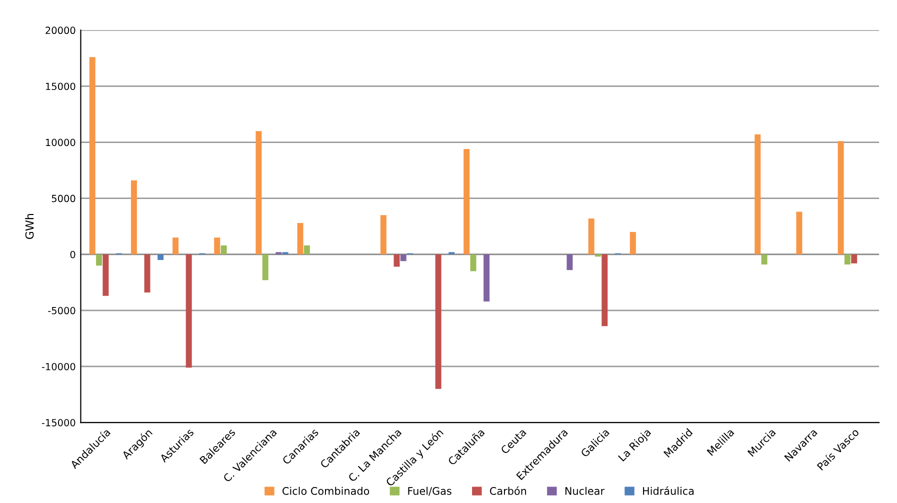 This screenshot has width=897, height=503. What do you see at coordinates (73, 254) in the screenshot?
I see `y-tick-label: 0` at bounding box center [73, 254].